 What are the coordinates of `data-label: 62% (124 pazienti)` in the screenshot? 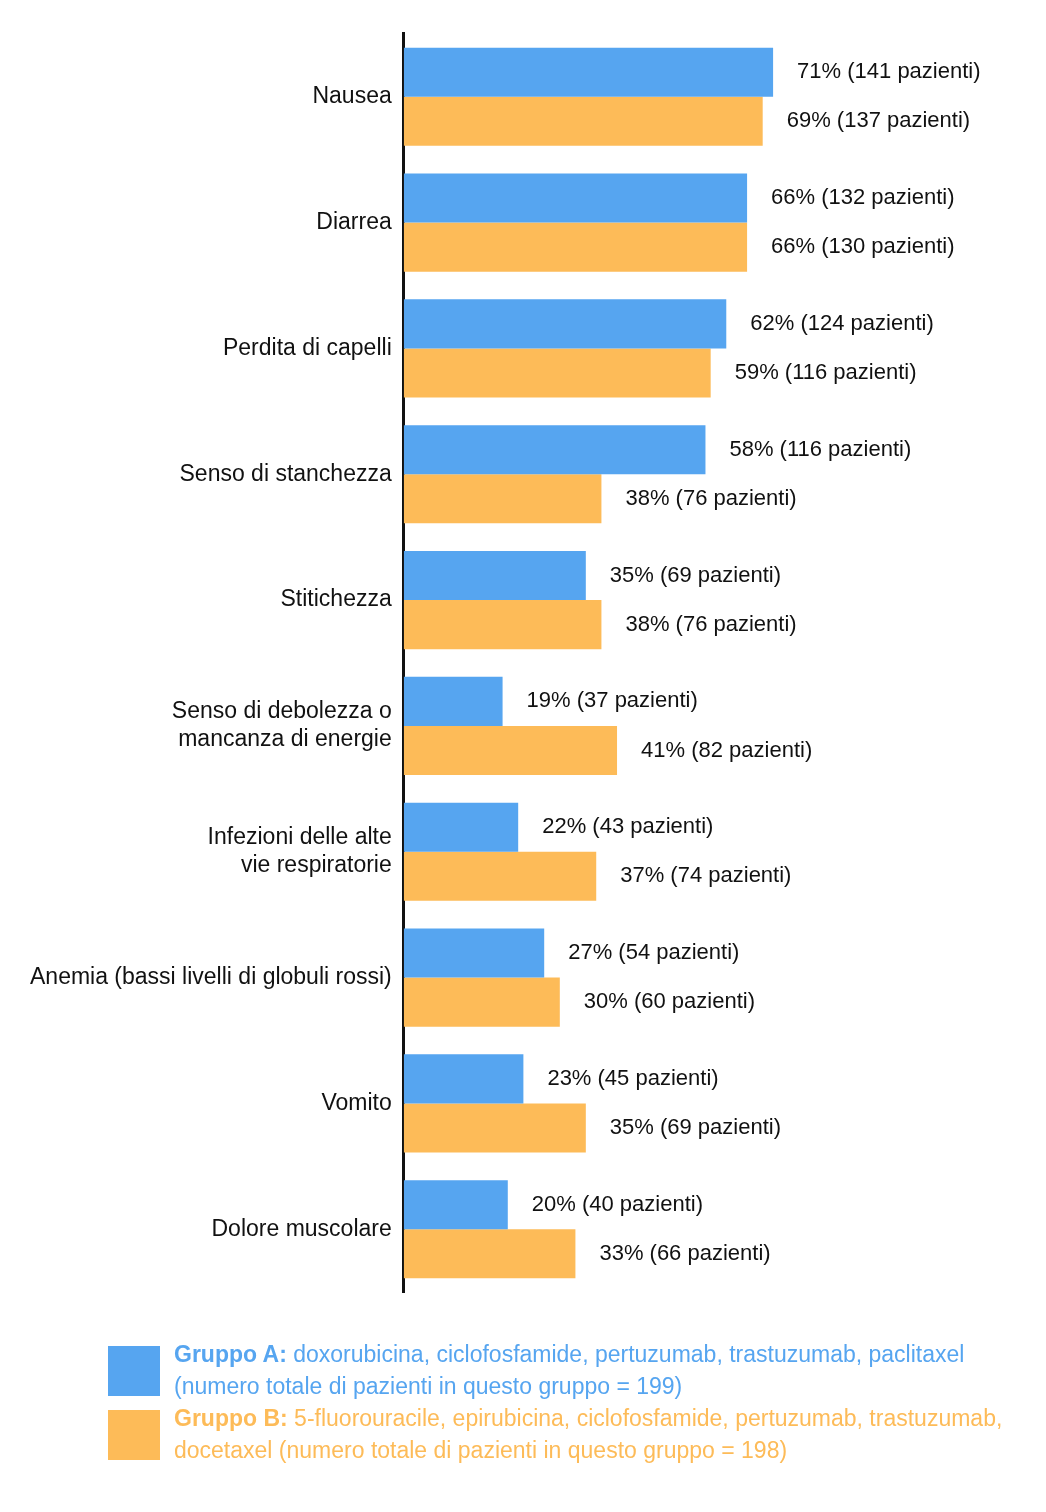 It's located at (842, 322).